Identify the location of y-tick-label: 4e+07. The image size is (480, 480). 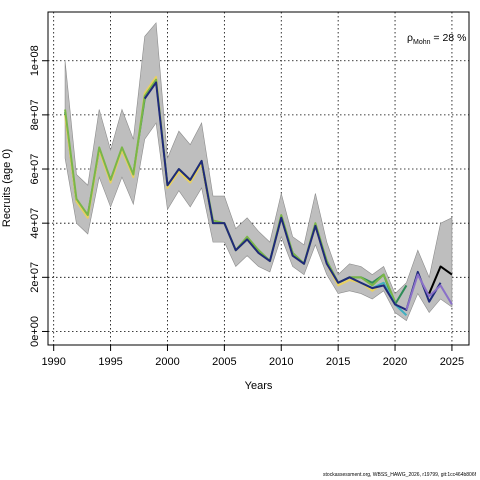
(35, 223).